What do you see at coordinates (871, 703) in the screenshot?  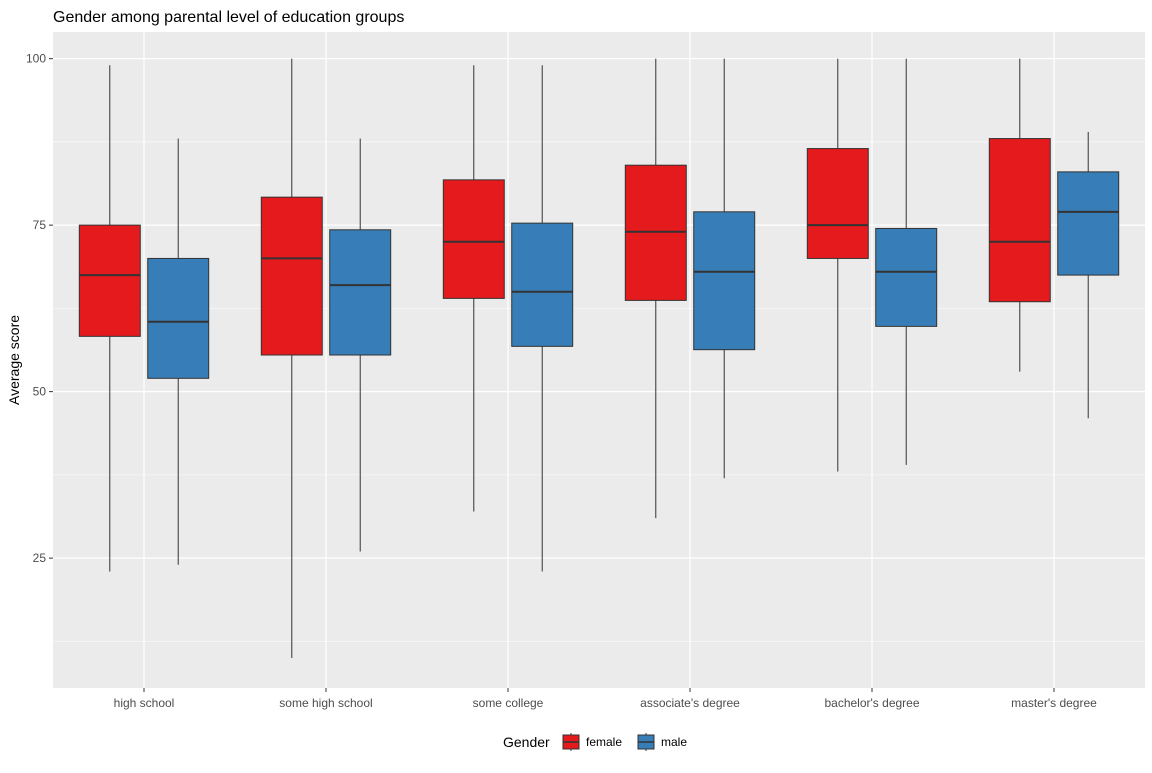 I see `x-tick-label: bachelor's degree` at bounding box center [871, 703].